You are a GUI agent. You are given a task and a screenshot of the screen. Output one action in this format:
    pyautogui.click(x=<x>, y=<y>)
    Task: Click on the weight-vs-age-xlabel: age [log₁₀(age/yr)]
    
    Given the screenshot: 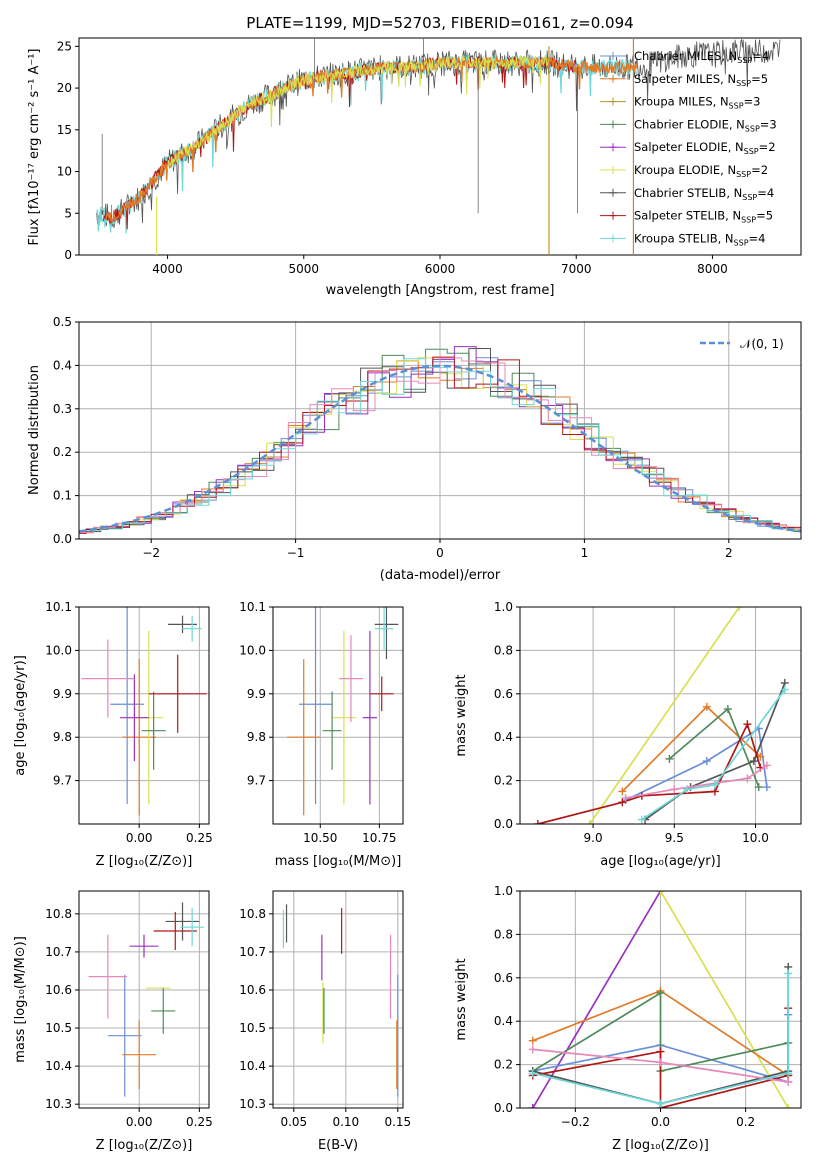 What is the action you would take?
    pyautogui.click(x=660, y=861)
    